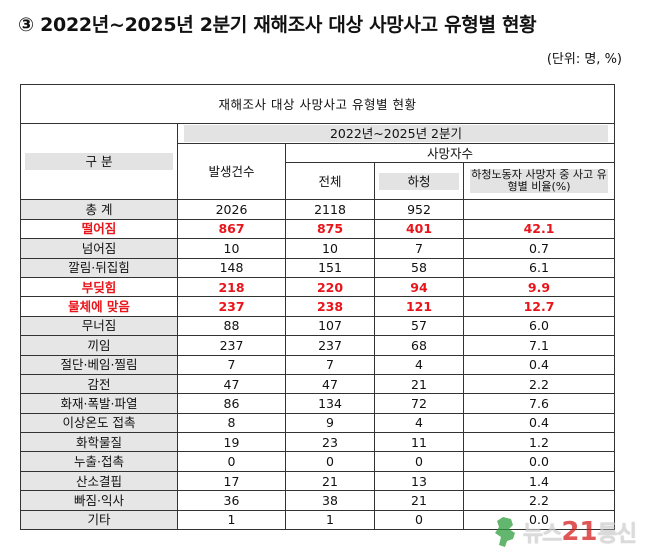 The width and height of the screenshot is (650, 555). What do you see at coordinates (419, 248) in the screenshot?
I see `row-subcontract: 7` at bounding box center [419, 248].